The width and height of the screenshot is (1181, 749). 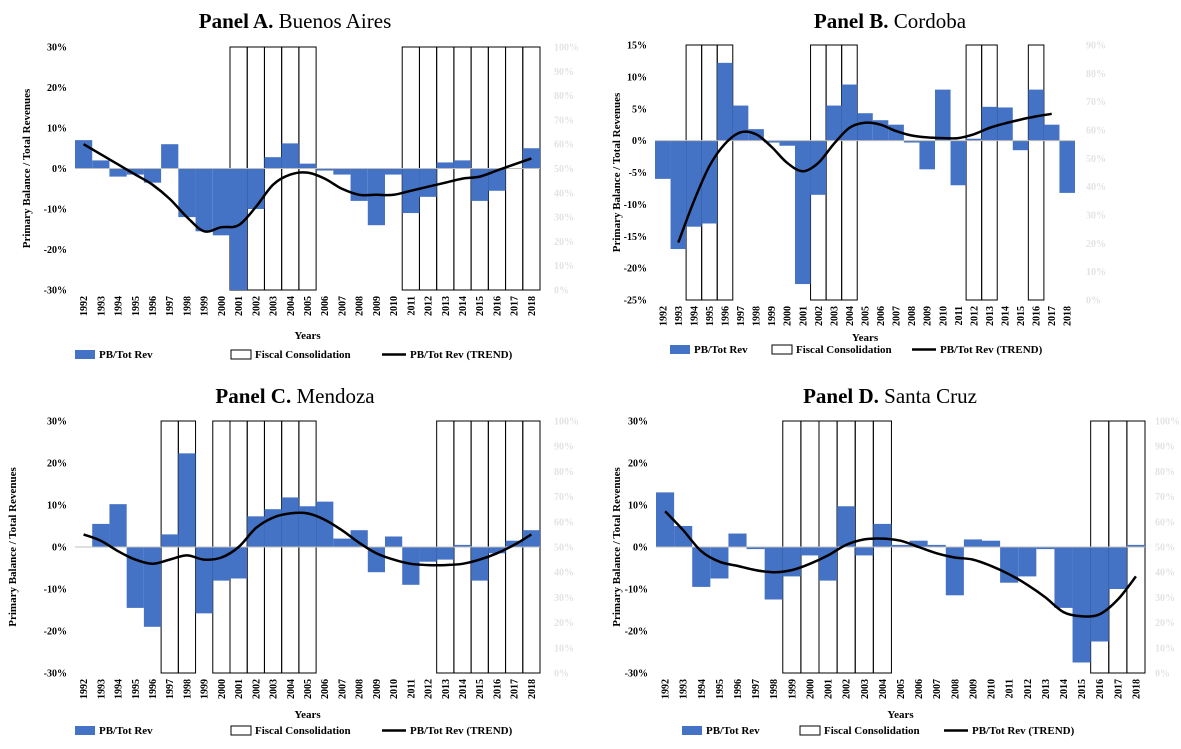 What do you see at coordinates (638, 173) in the screenshot?
I see `y-tick-label: -5%` at bounding box center [638, 173].